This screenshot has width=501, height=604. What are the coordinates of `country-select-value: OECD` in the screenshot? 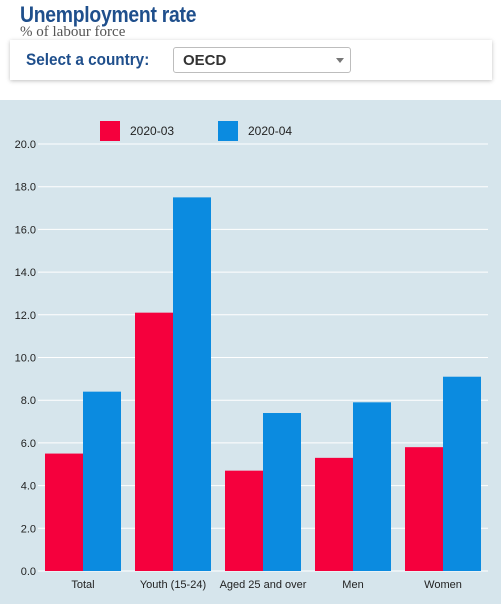 It's located at (205, 60).